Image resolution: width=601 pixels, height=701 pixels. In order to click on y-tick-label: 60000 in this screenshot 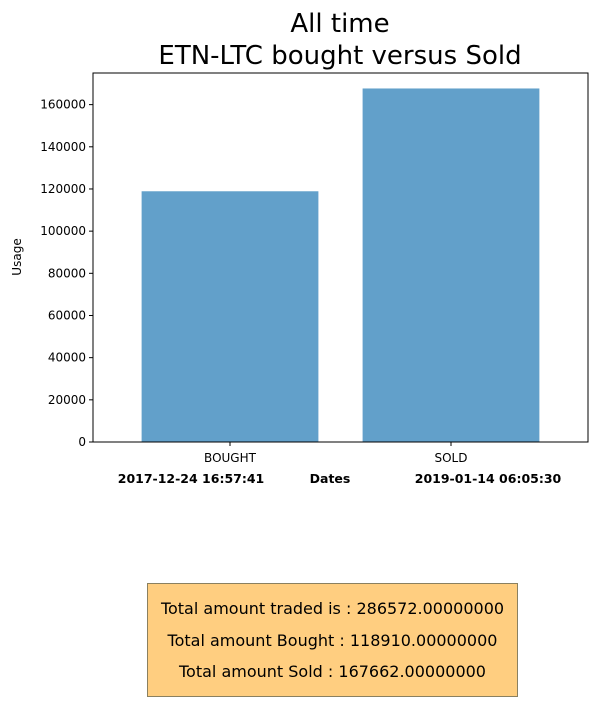, I will do `click(67, 315)`.